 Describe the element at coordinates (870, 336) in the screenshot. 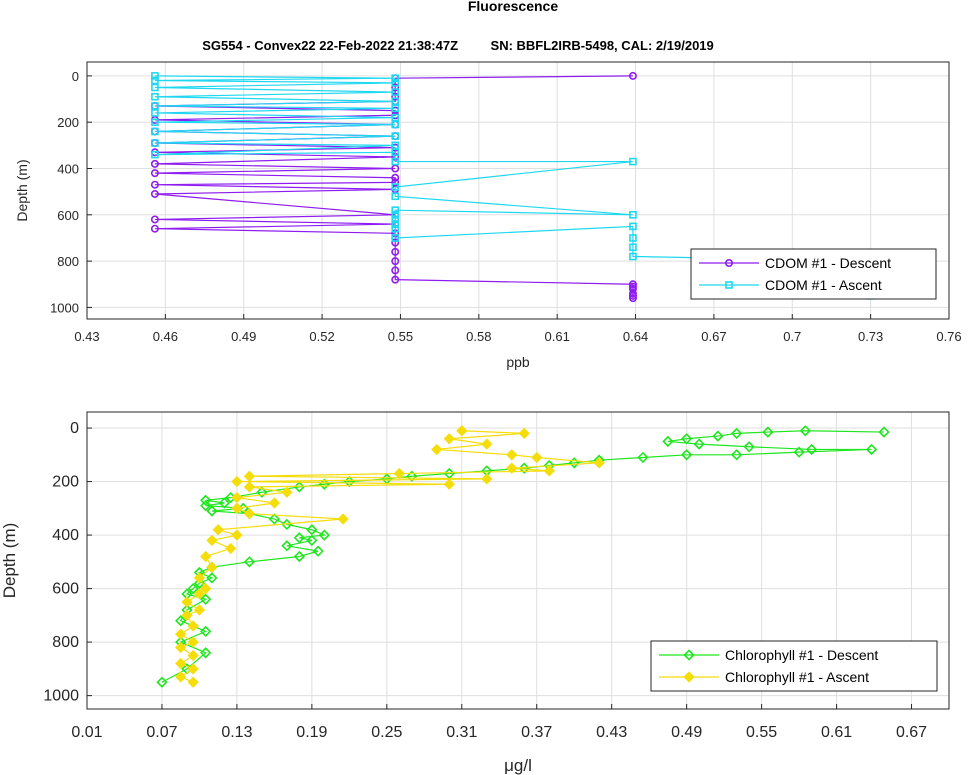

I see `x-tick-label: 0.73` at that location.